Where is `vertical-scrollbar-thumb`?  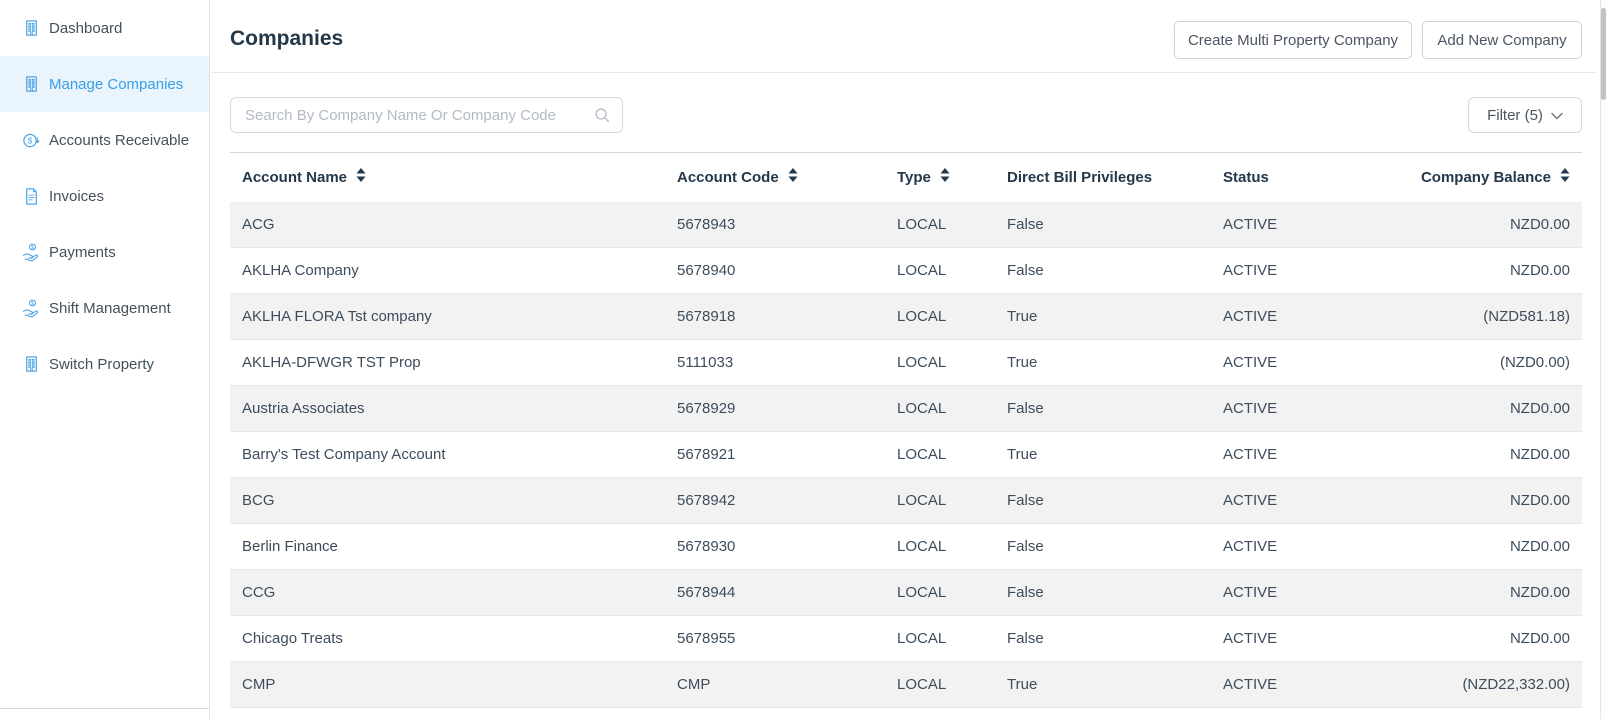 vertical-scrollbar-thumb is located at coordinates (1603, 54).